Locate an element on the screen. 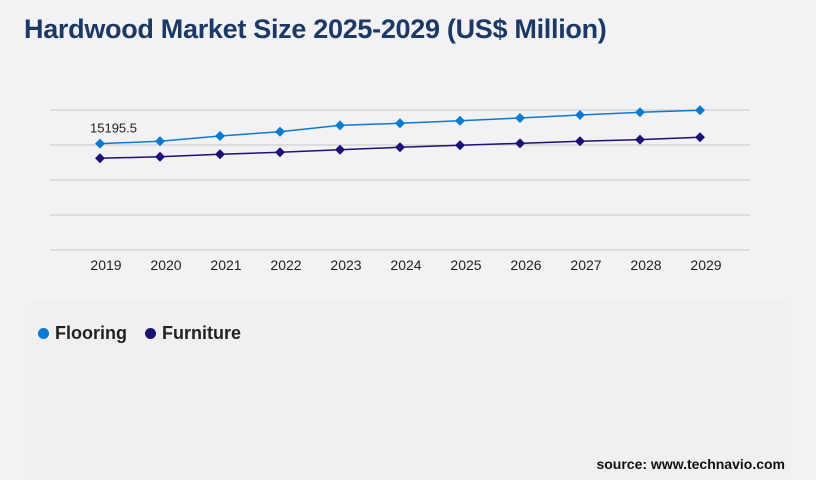  legend-label: Furniture is located at coordinates (201, 333).